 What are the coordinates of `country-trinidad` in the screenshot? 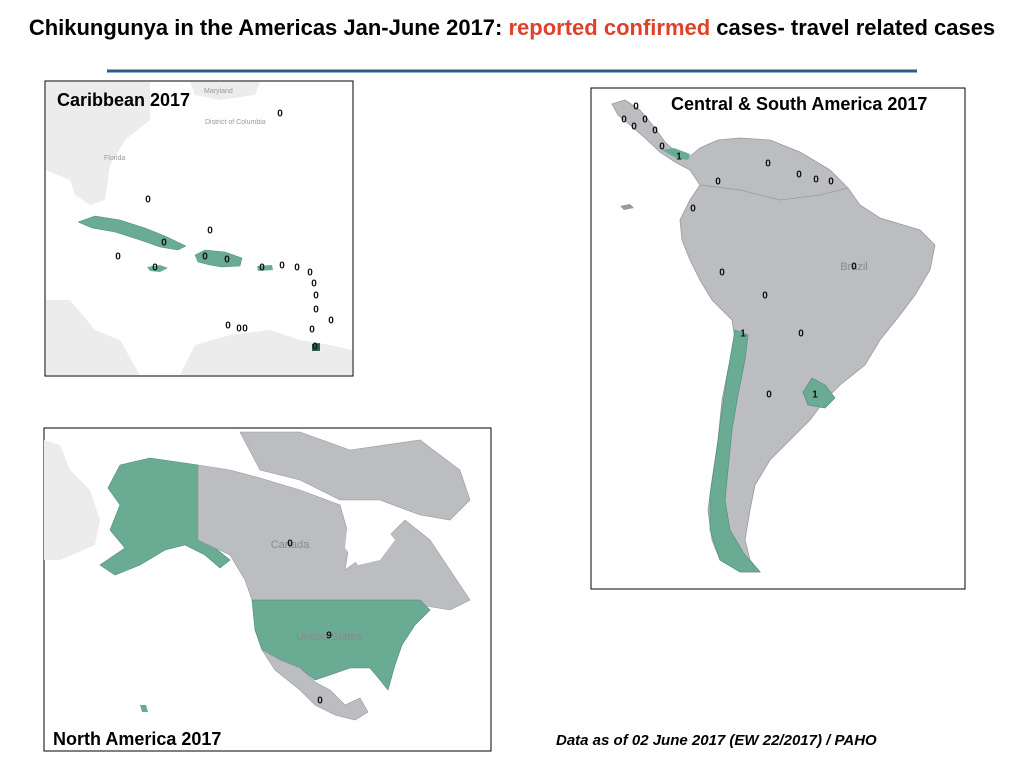 It's located at (316, 347).